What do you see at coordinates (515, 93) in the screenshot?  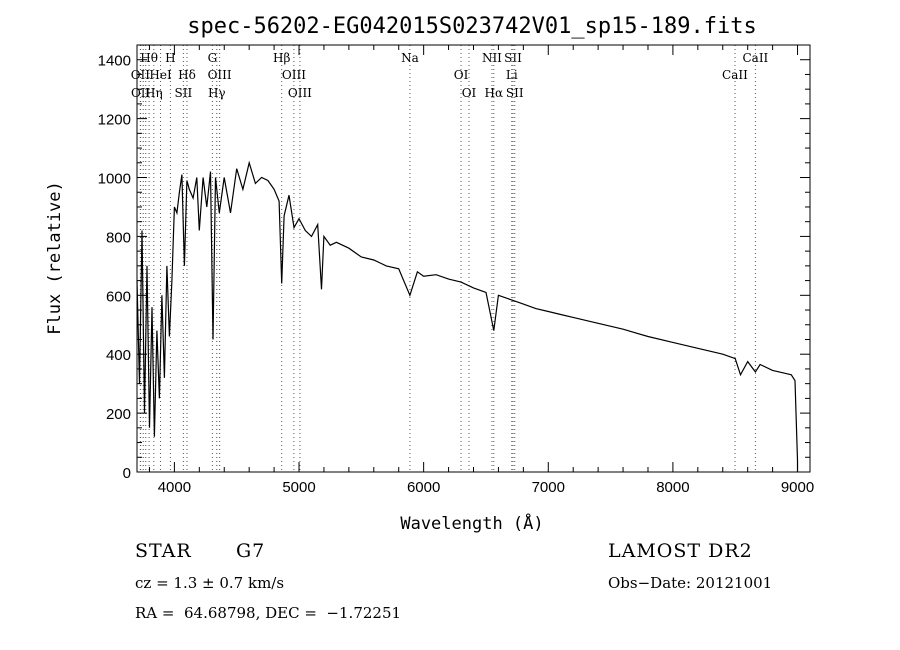 I see `line-label-21: SII` at bounding box center [515, 93].